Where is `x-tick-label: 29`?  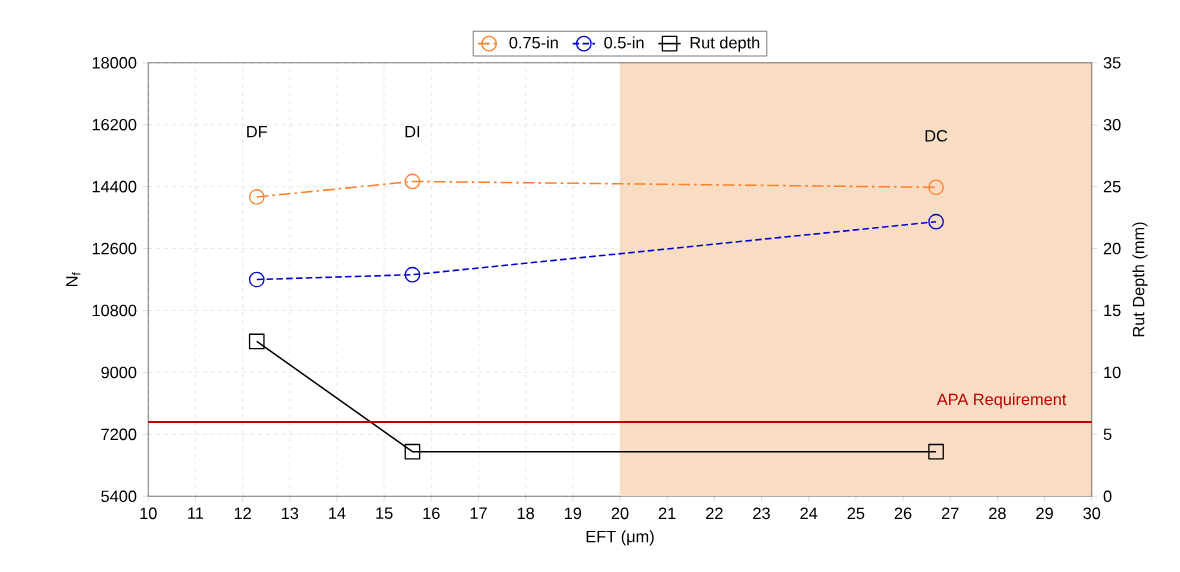
x-tick-label: 29 is located at coordinates (1044, 513).